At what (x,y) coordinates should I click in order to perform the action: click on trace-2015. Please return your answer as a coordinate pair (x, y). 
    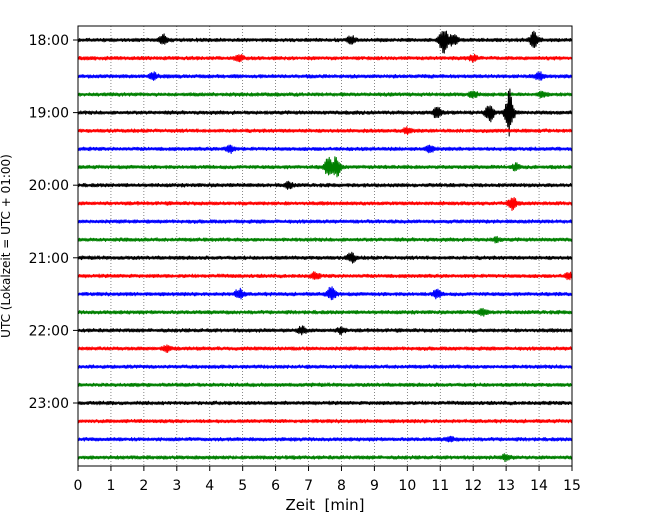
    Looking at the image, I should click on (325, 204).